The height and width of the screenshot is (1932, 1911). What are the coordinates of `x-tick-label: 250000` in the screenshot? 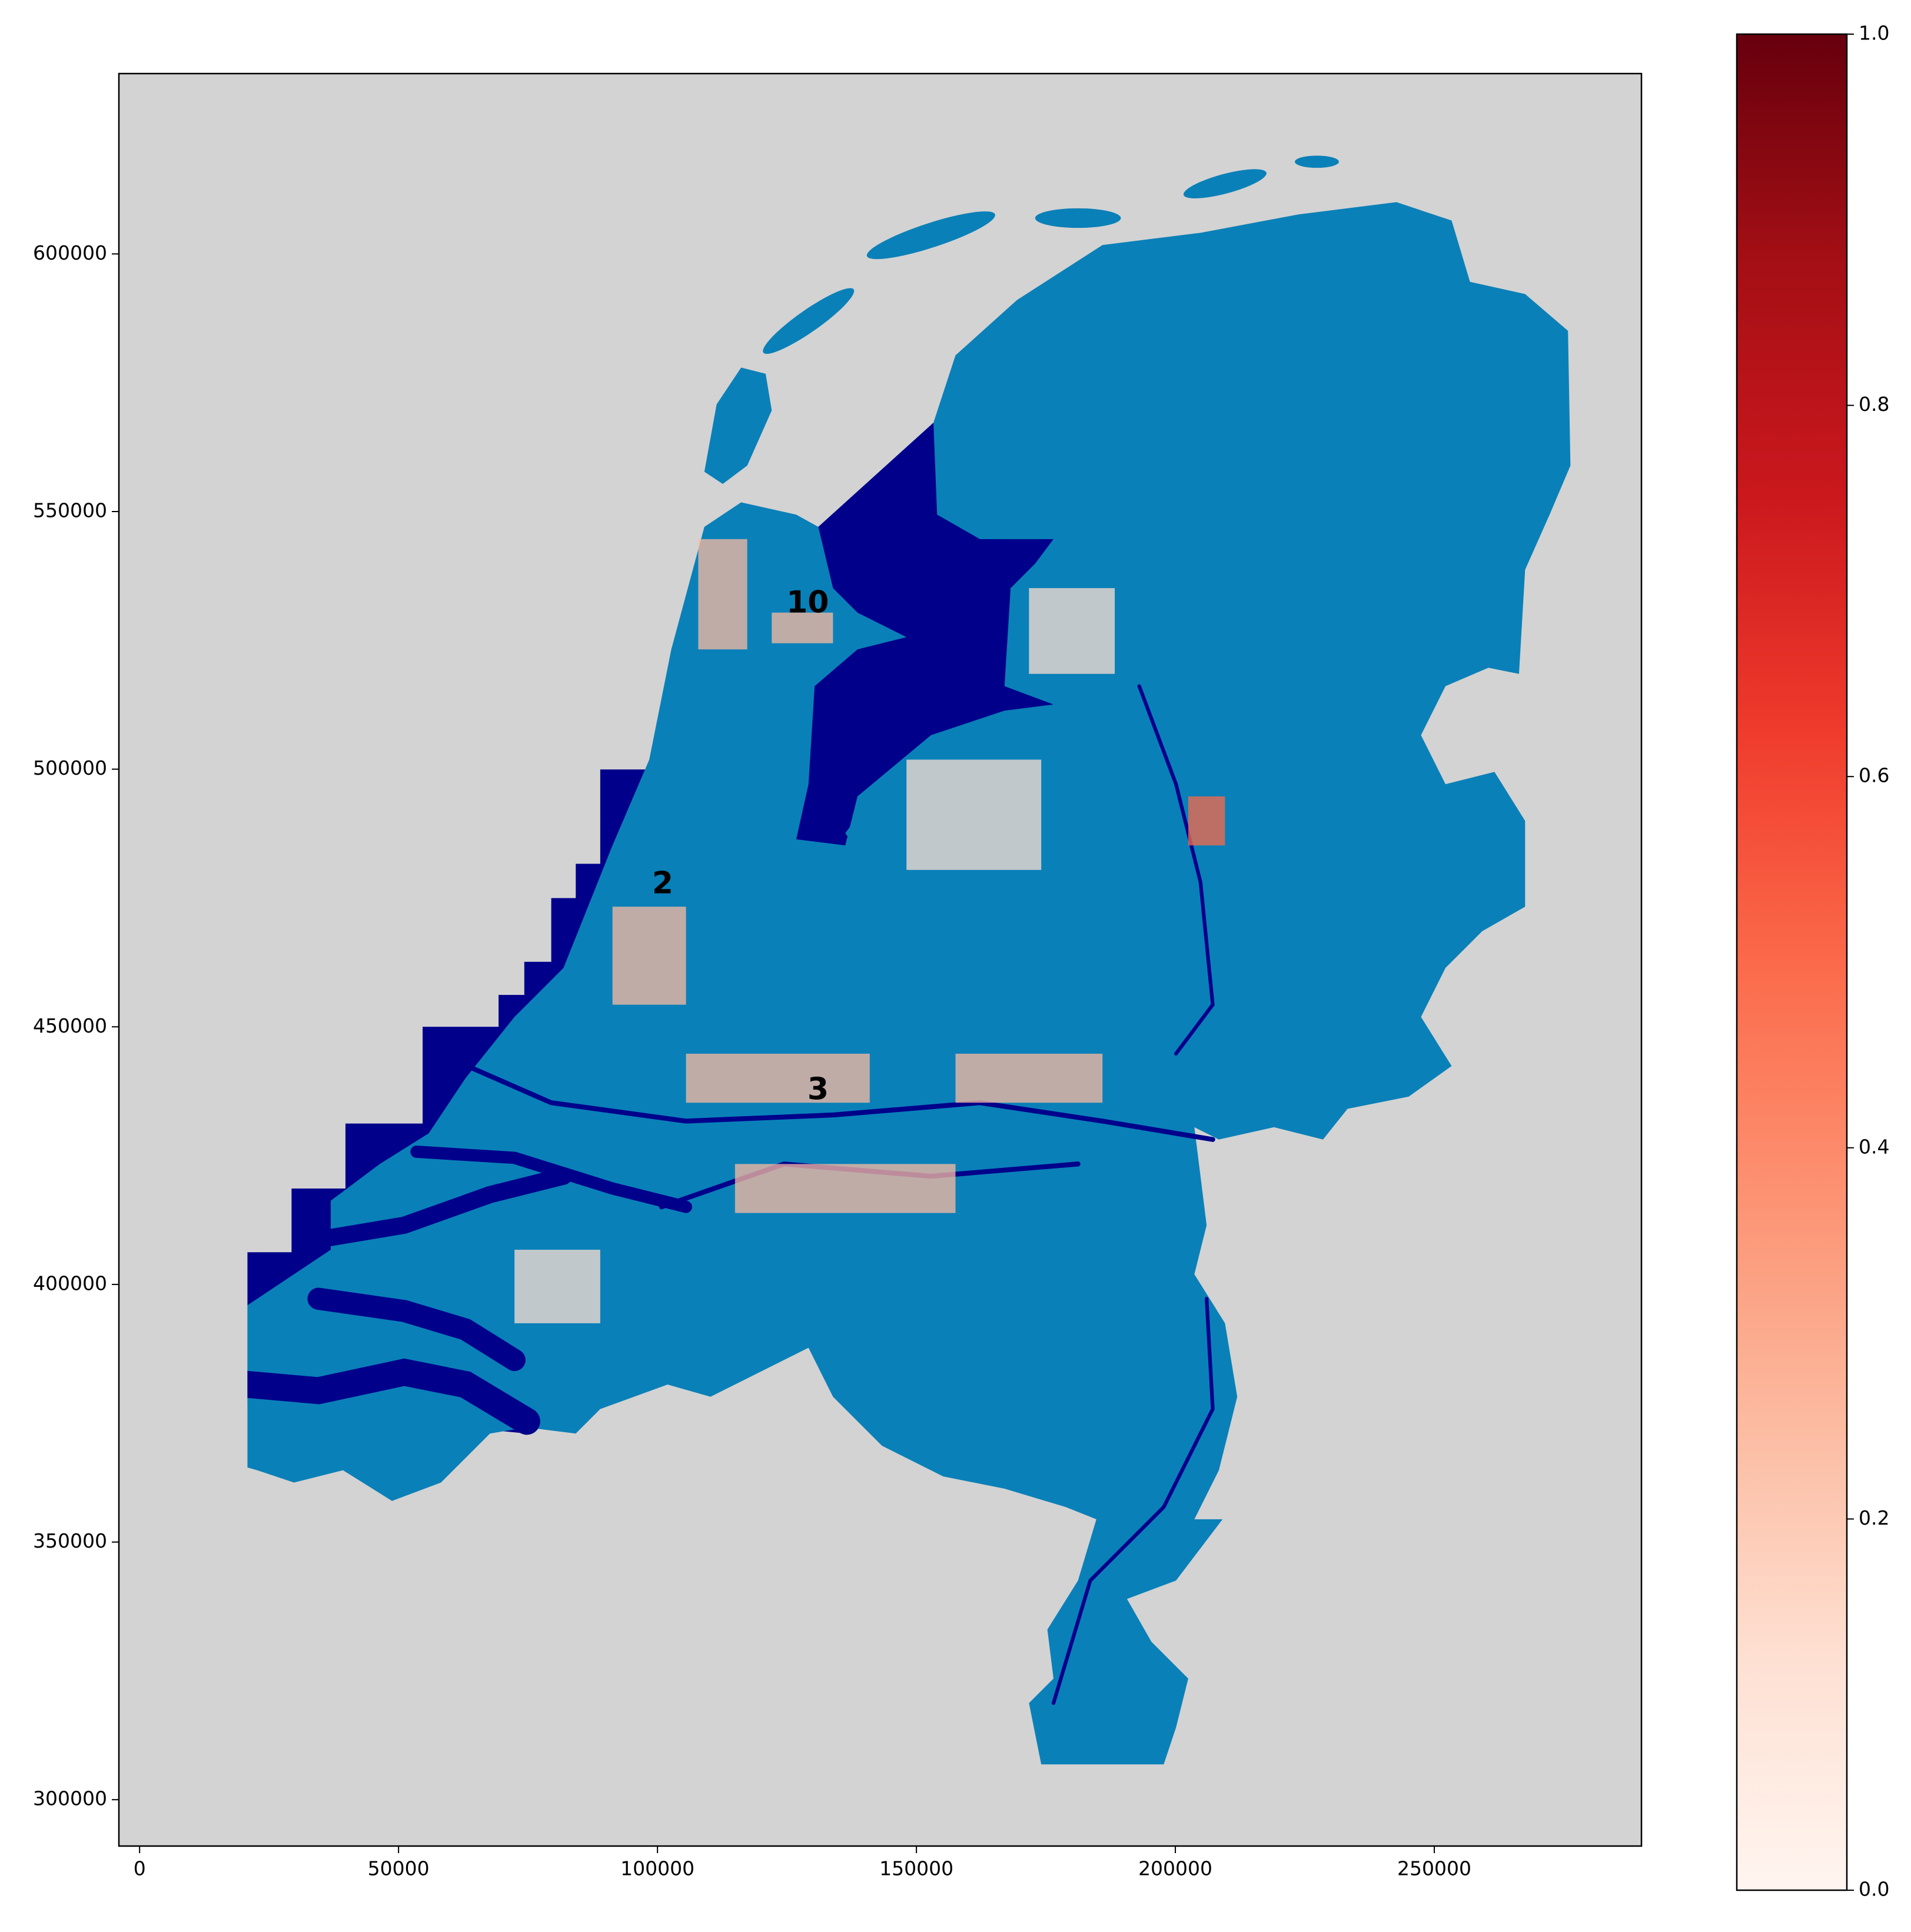 It's located at (1434, 1868).